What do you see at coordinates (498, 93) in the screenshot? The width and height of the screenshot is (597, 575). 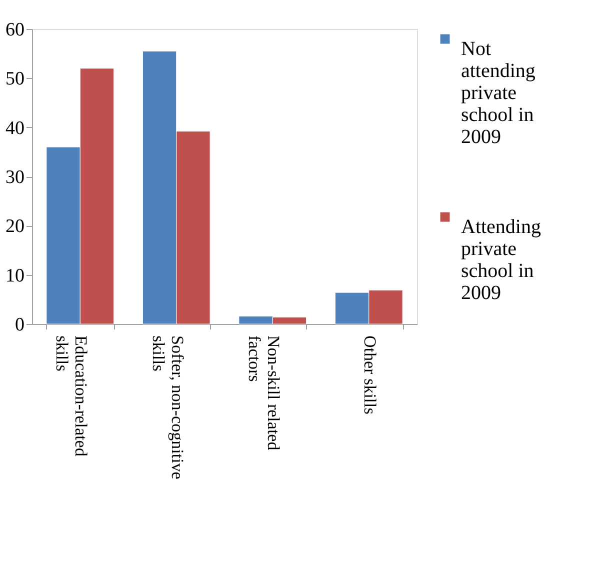 I see `legend-label: Not attending private school in 2009` at bounding box center [498, 93].